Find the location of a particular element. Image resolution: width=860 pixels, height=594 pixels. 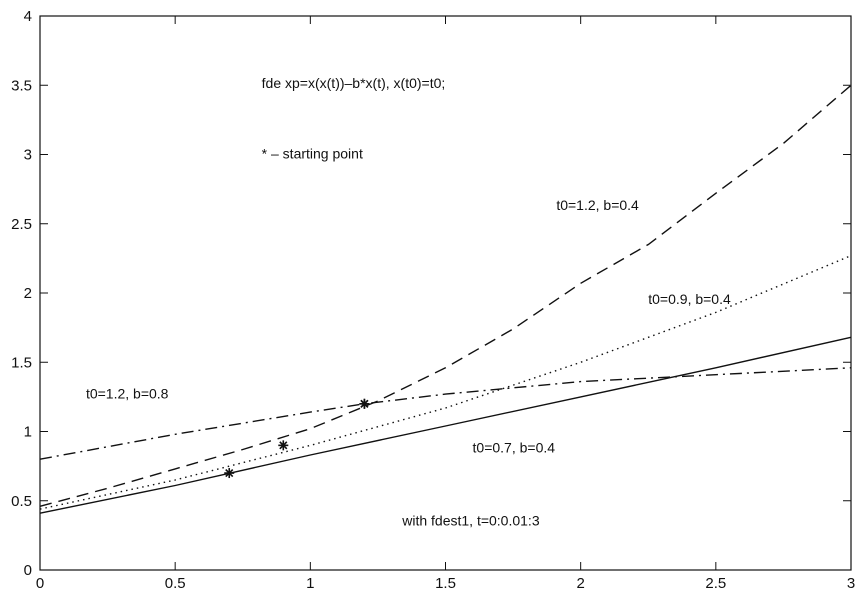

annotation-text: * – starting point is located at coordinates (312, 154).